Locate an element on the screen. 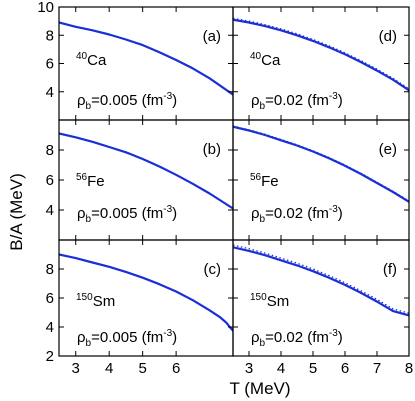  panel-d: (d) 40Ca ρb=0.02 (fm-3) is located at coordinates (321, 63).